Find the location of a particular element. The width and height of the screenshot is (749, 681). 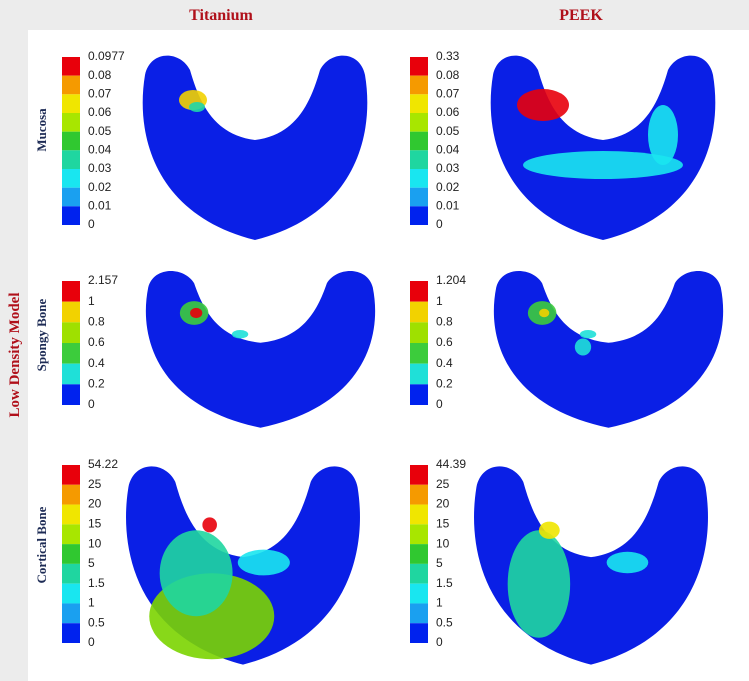

legend-label: 10 is located at coordinates (443, 543).